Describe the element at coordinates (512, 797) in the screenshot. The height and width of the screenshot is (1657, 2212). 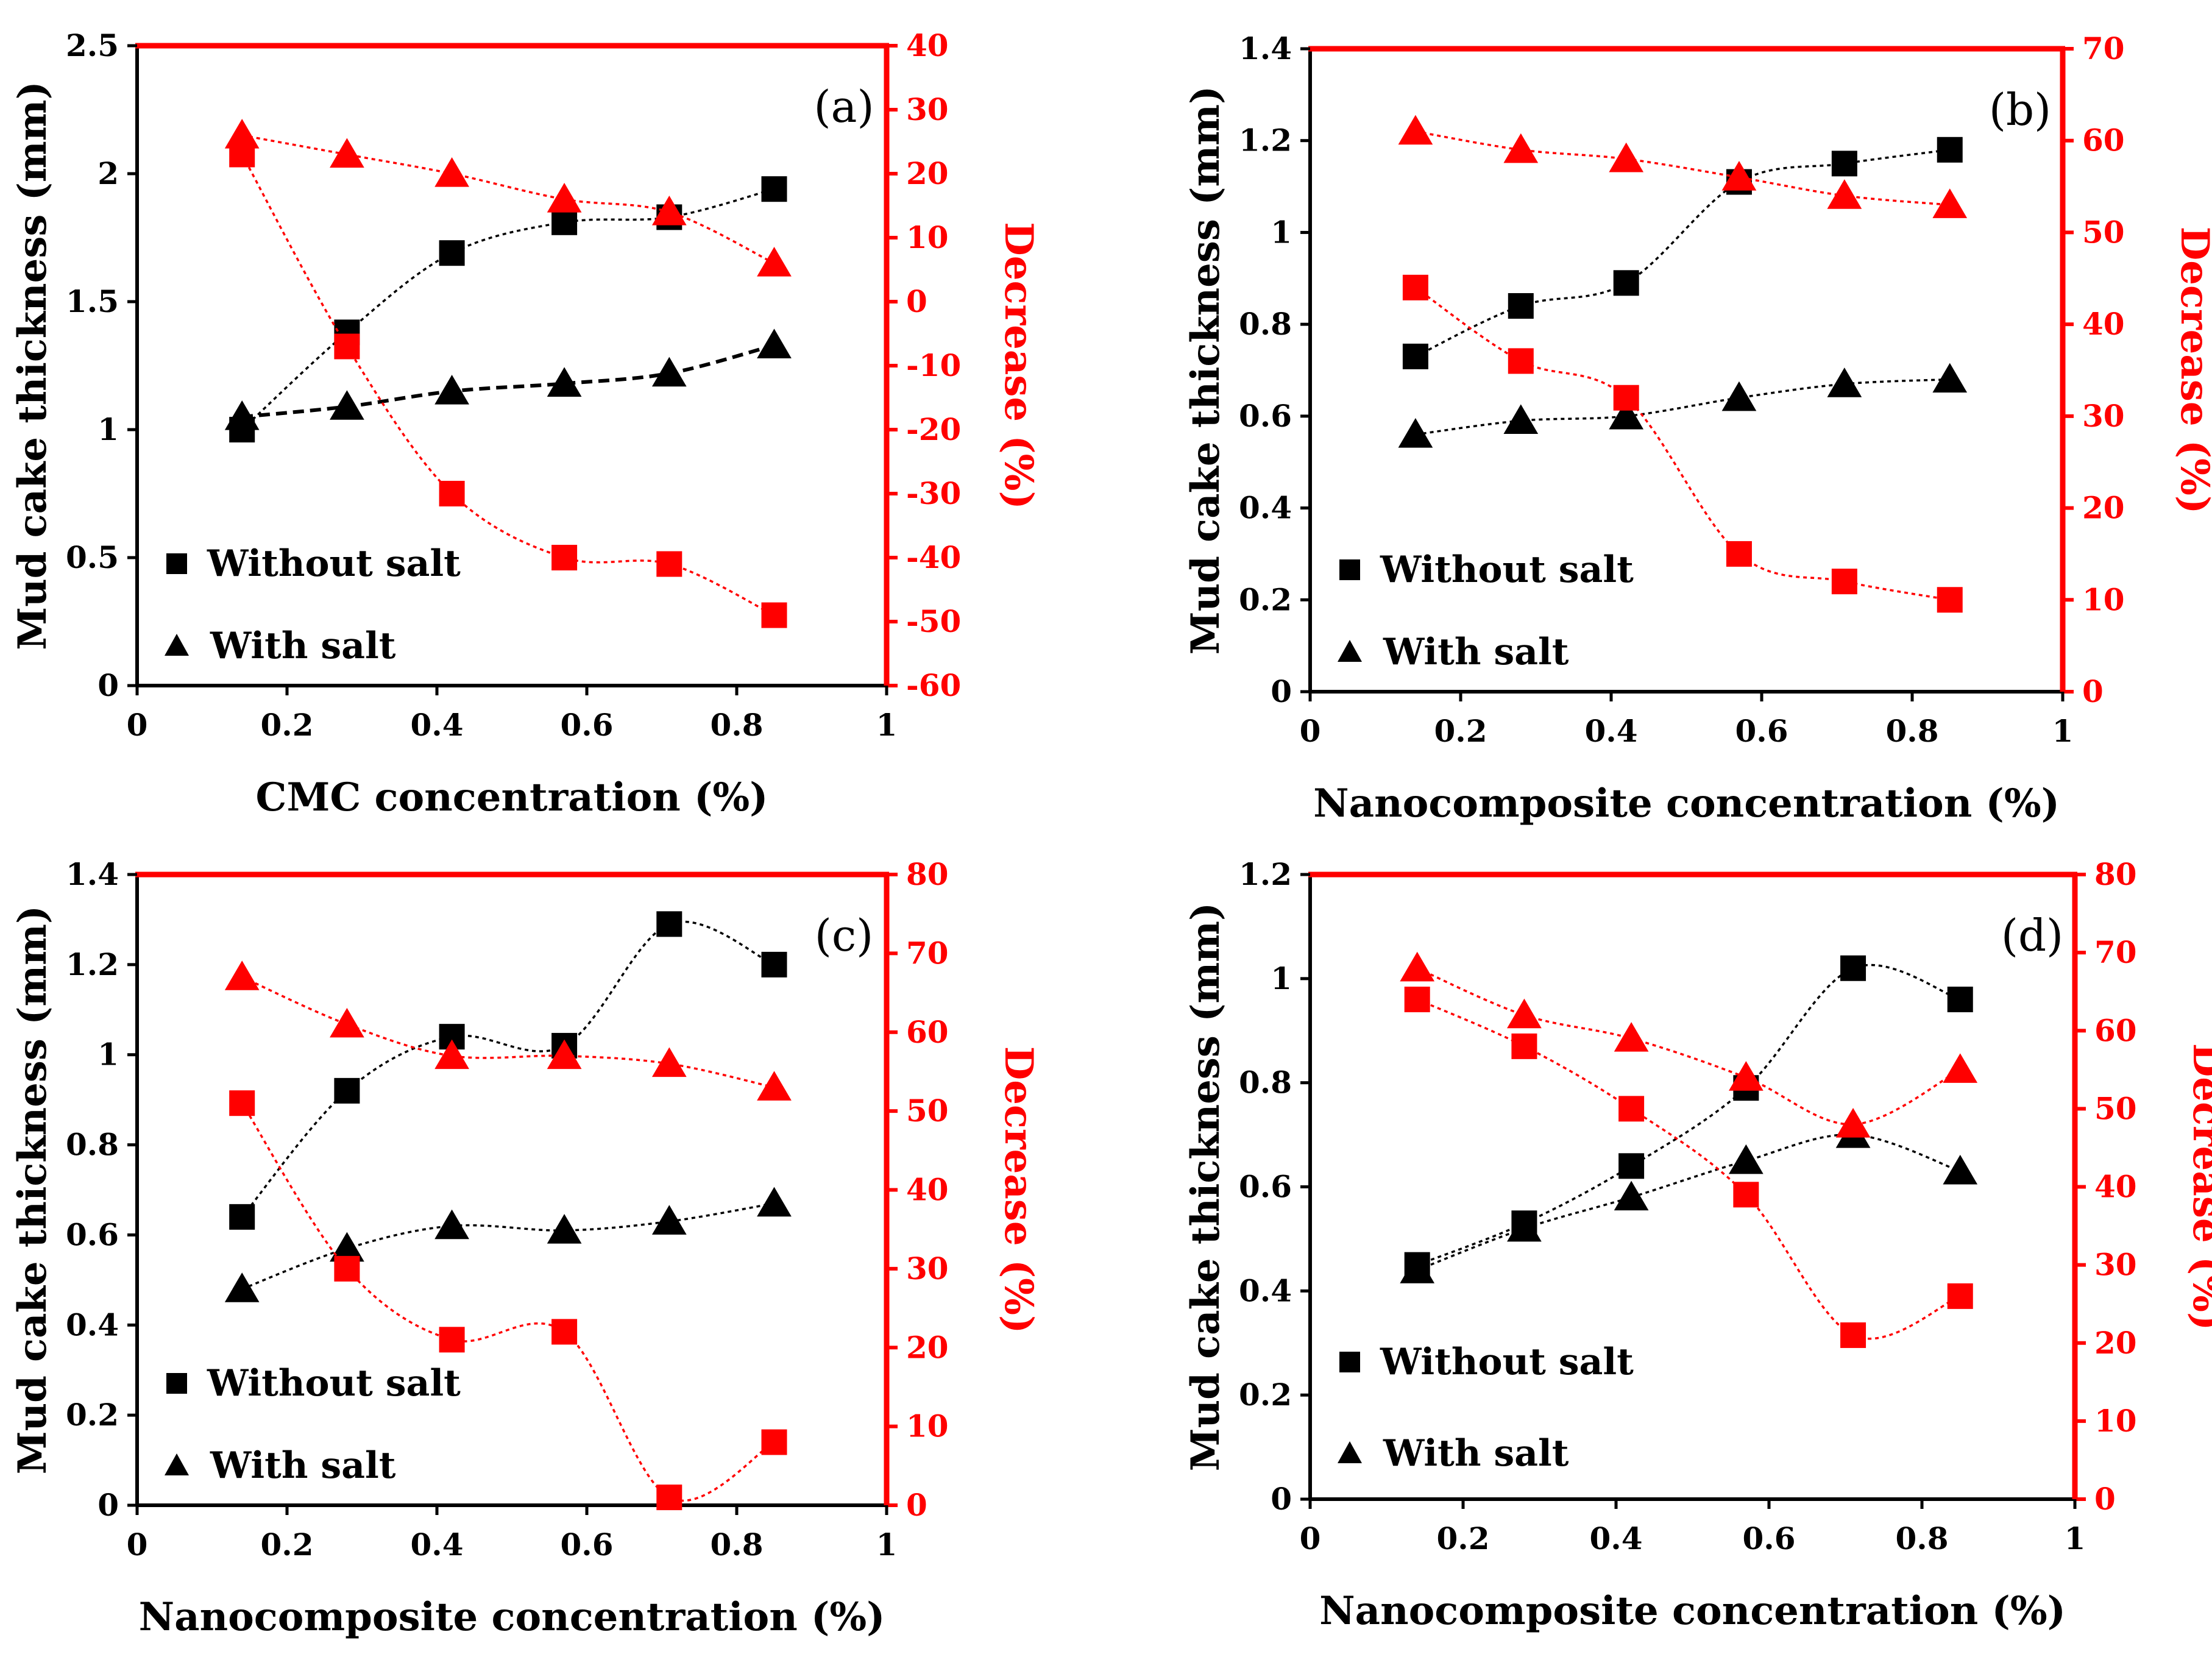
I see `x-axis-label: CMC concentration (%)` at that location.